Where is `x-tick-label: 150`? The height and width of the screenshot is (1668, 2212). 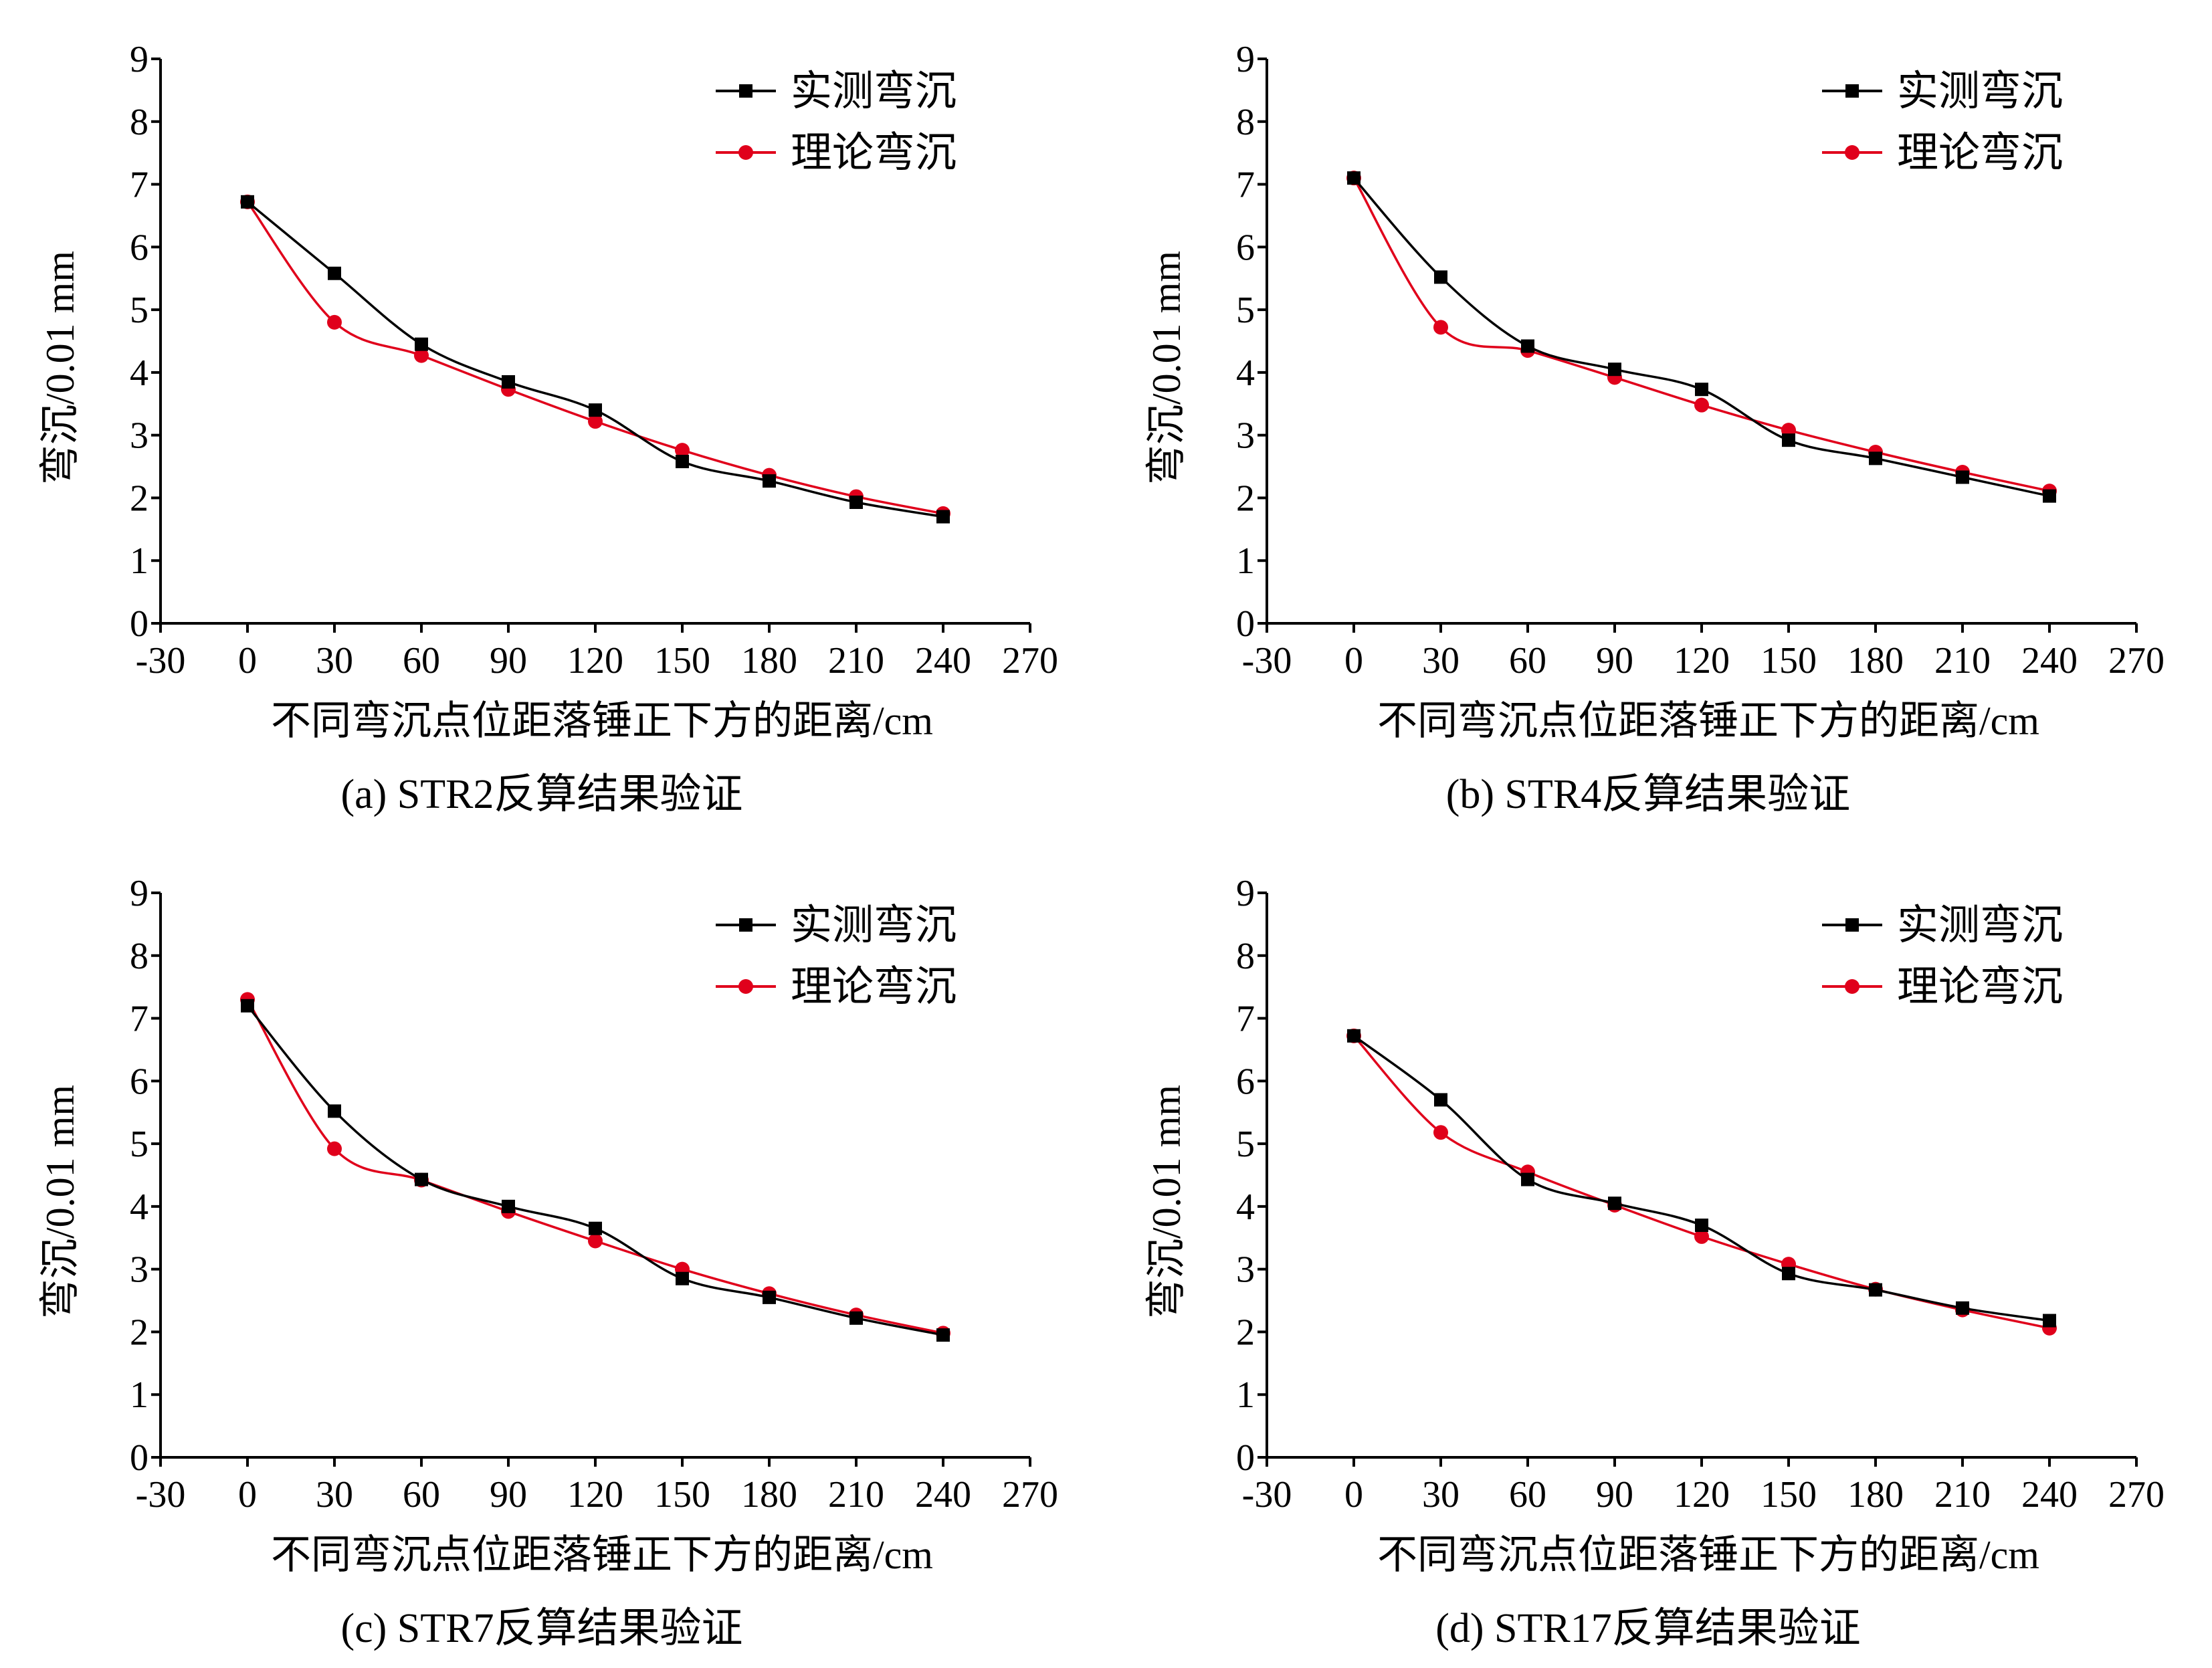 x-tick-label: 150 is located at coordinates (682, 661).